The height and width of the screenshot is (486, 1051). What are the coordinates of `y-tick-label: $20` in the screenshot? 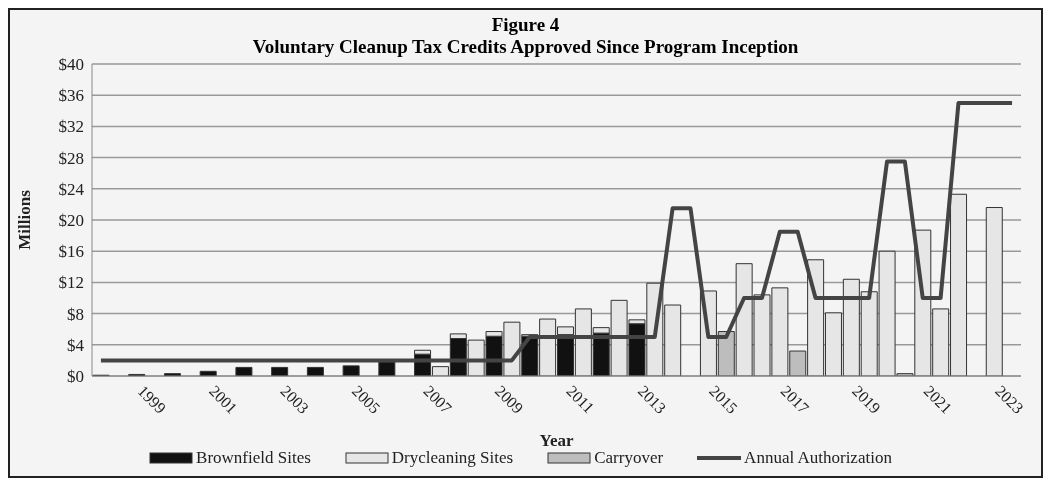 It's located at (71, 221).